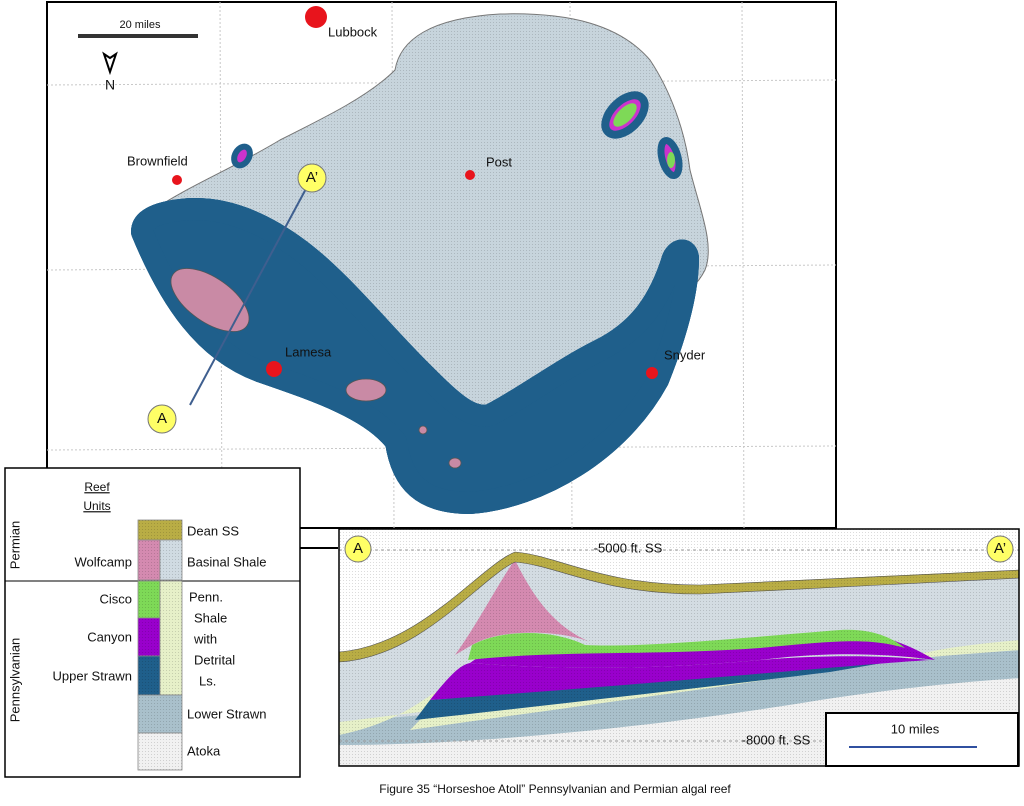  Describe the element at coordinates (157, 160) in the screenshot. I see `city-label: Brownfield` at that location.